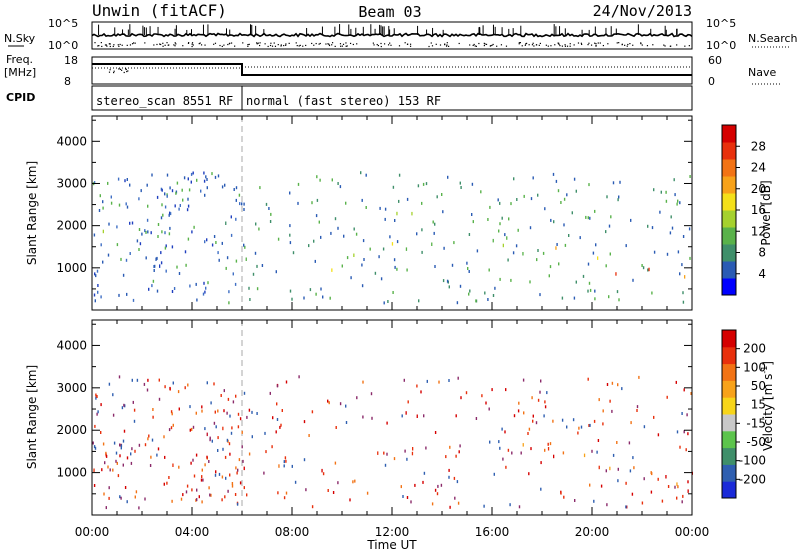  Describe the element at coordinates (19, 59) in the screenshot. I see `freq-label: Freq.` at that location.